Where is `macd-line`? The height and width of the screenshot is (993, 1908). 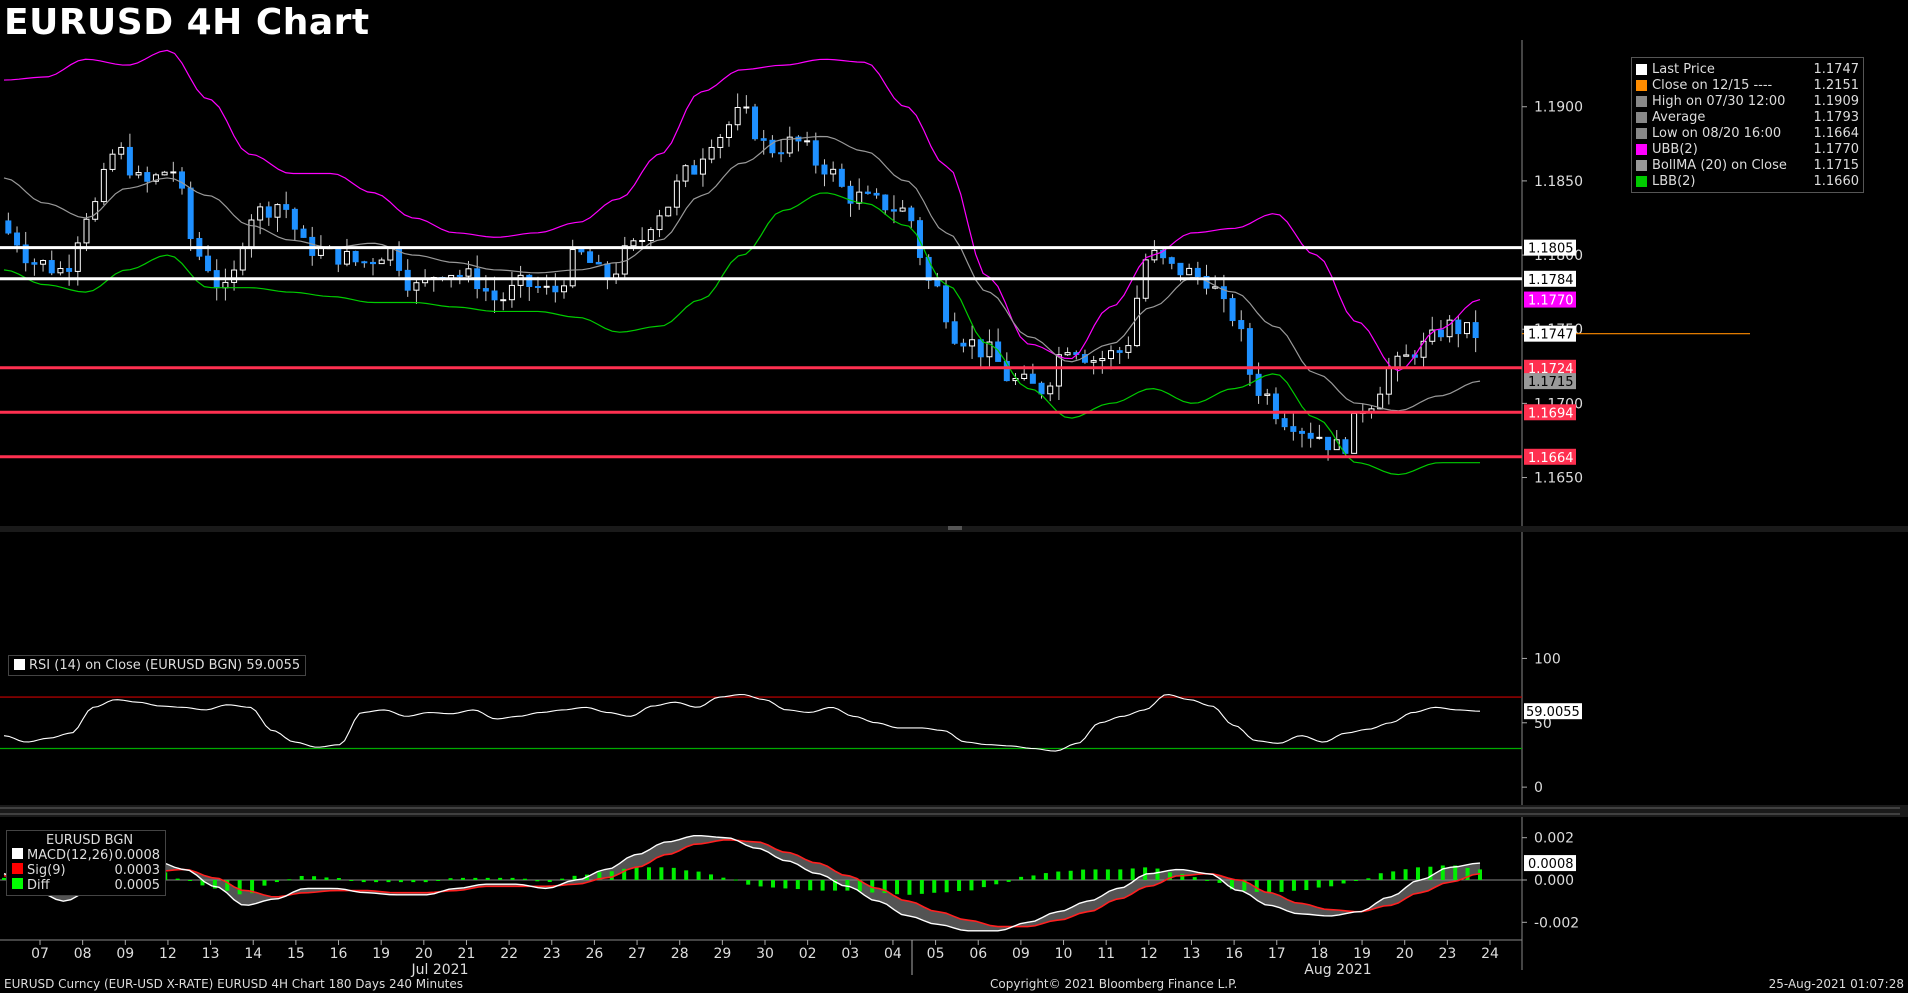 macd-line is located at coordinates (742, 883).